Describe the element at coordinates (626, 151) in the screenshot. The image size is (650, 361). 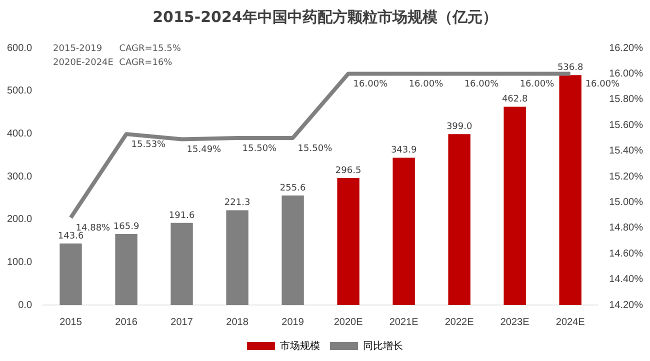
I see `y2-tick-label: 15.40%` at that location.